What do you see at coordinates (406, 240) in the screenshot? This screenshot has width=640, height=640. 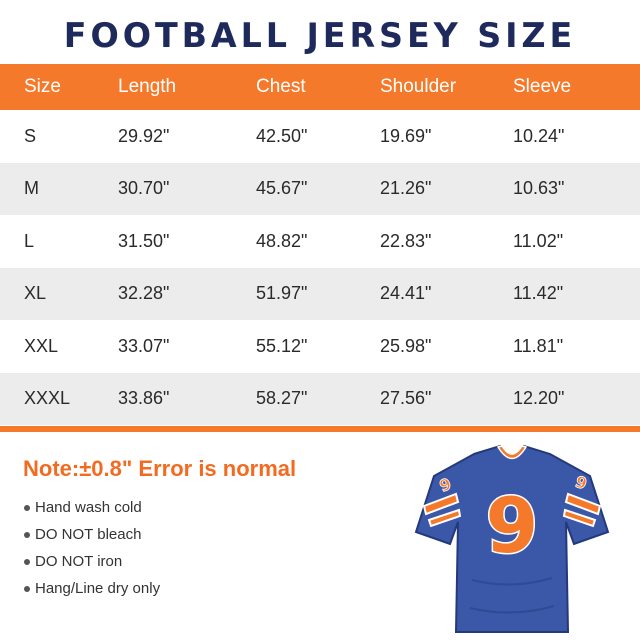 I see `shoulder-cell: 22.83"` at bounding box center [406, 240].